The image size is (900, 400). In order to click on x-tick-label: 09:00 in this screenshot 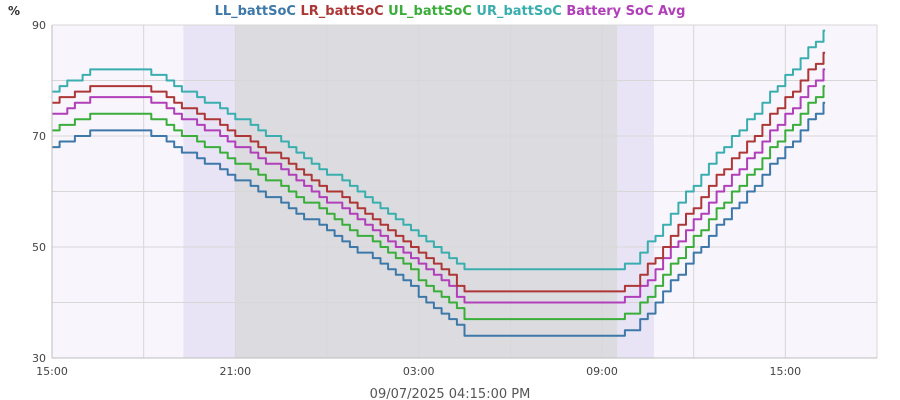, I will do `click(602, 371)`.